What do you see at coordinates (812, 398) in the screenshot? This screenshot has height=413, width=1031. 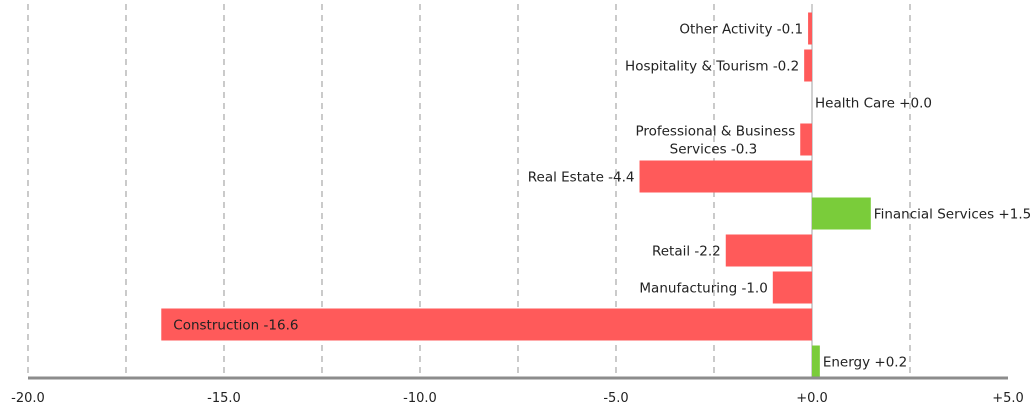 I see `x-tick-label: +0.0` at bounding box center [812, 398].